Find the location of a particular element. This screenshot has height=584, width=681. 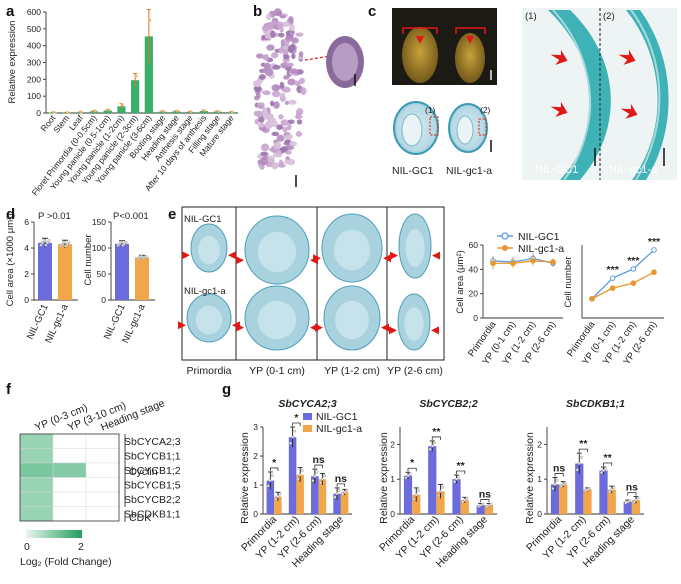

panel-g-ylabel-3: Relative expression is located at coordinates (530, 478).